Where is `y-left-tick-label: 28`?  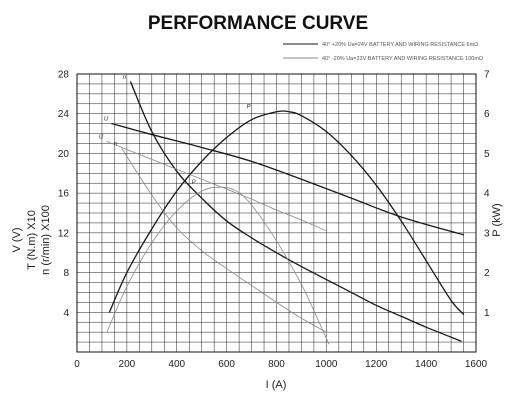
y-left-tick-label: 28 is located at coordinates (64, 75).